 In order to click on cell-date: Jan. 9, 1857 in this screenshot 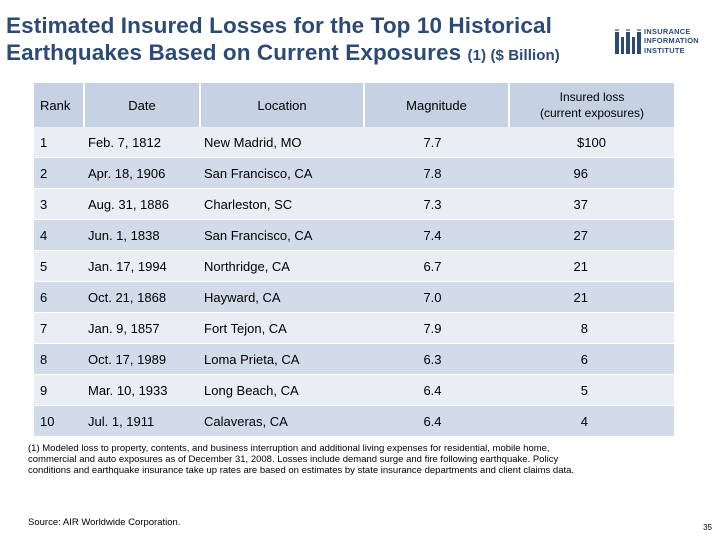, I will do `click(142, 328)`.